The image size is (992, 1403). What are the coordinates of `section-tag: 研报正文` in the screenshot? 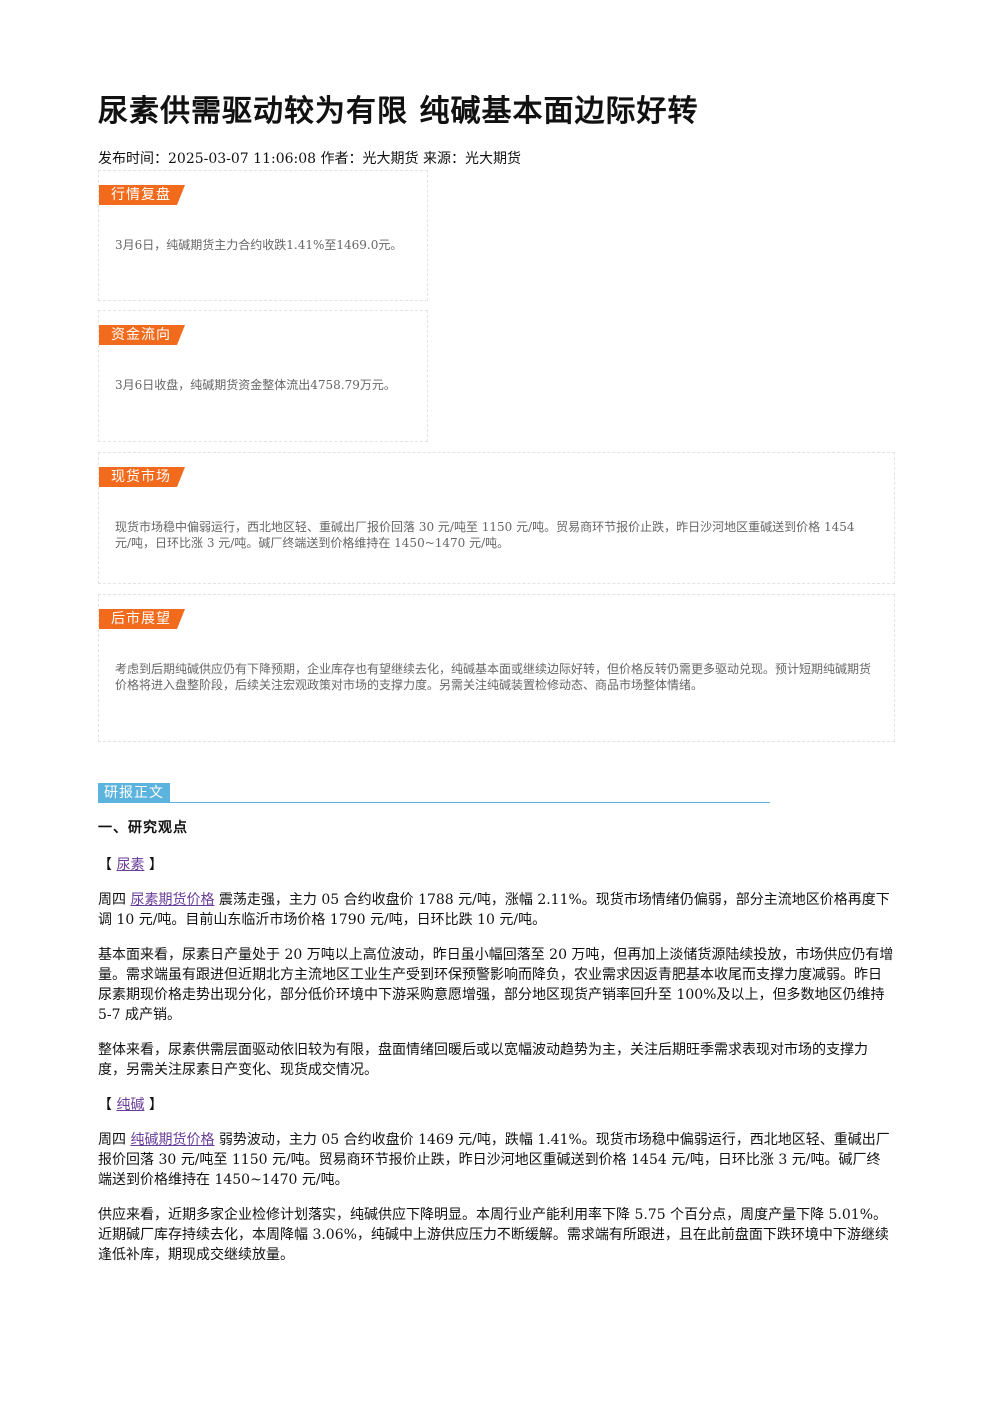 It's located at (134, 793).